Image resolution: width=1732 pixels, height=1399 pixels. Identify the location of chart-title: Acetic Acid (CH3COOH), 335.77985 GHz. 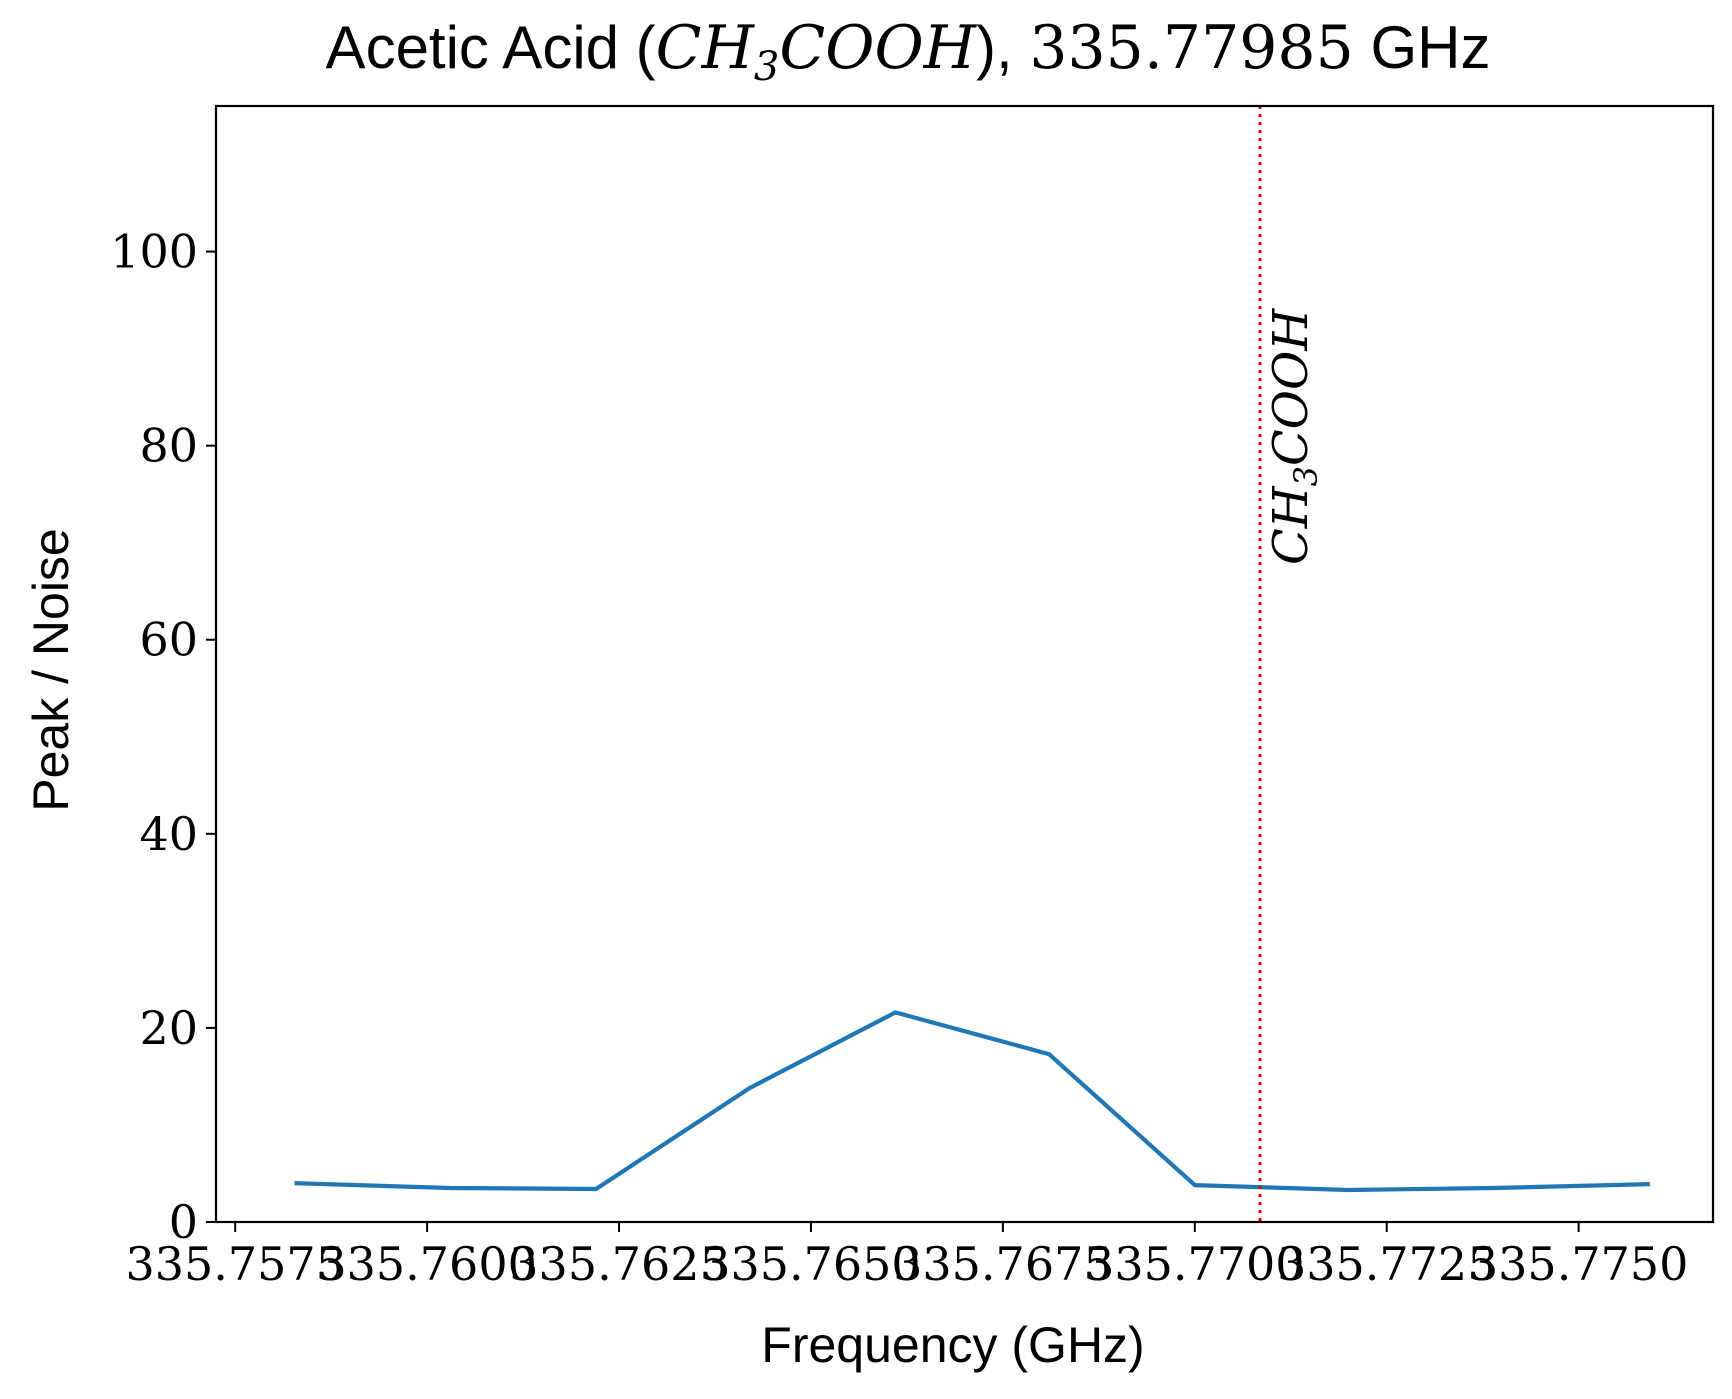
(908, 51).